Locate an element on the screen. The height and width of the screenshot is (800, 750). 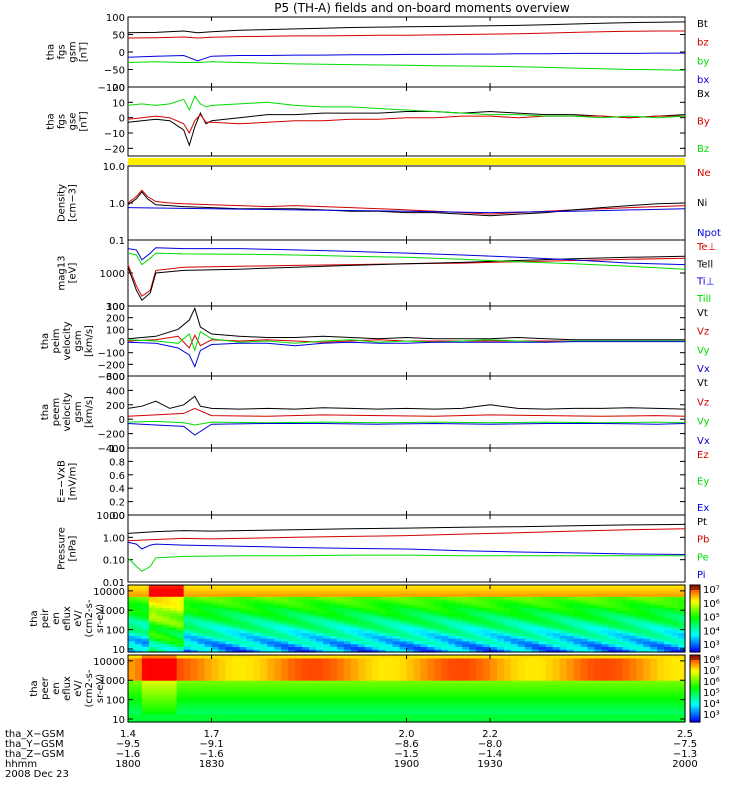
y-tick-label: −10 is located at coordinates (114, 134).